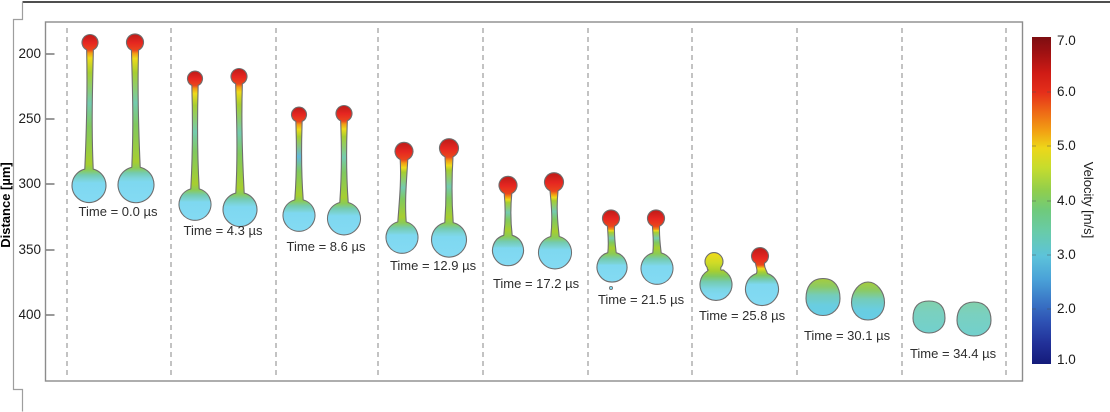 The width and height of the screenshot is (1110, 412). I want to click on y-tick-label: 400, so click(29, 314).